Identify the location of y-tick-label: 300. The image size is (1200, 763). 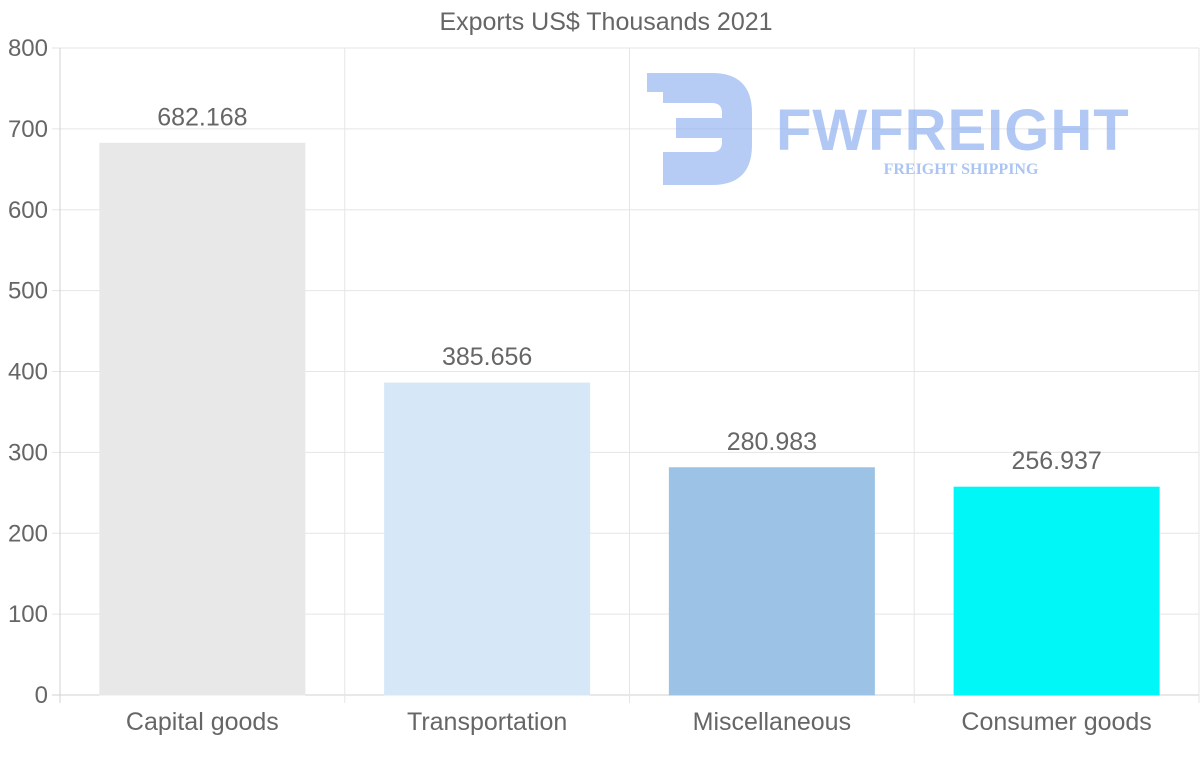
(28, 452).